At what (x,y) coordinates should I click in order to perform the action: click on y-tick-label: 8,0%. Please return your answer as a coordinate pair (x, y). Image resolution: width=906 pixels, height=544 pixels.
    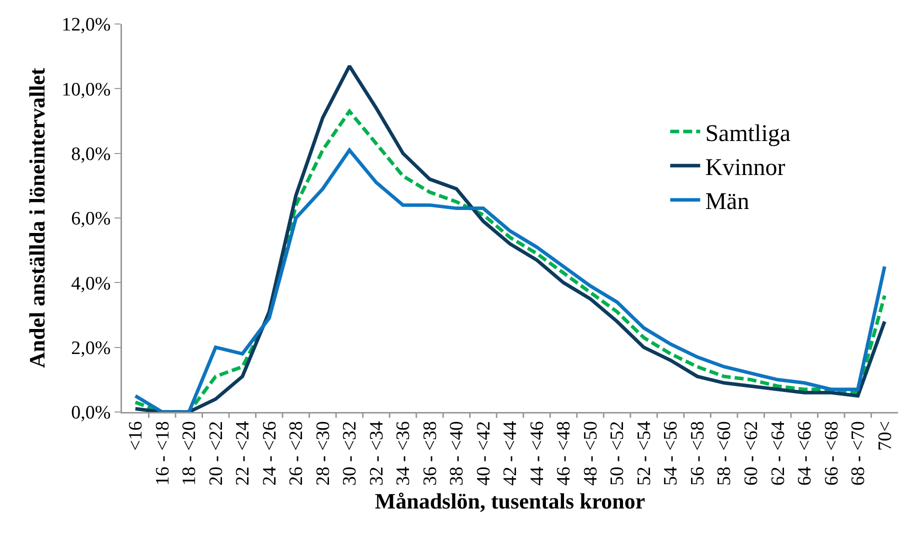
    Looking at the image, I should click on (91, 154).